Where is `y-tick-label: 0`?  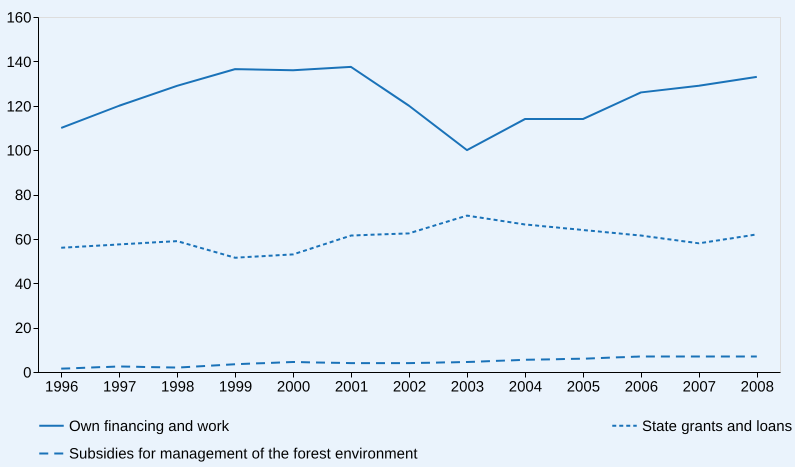
y-tick-label: 0 is located at coordinates (27, 373).